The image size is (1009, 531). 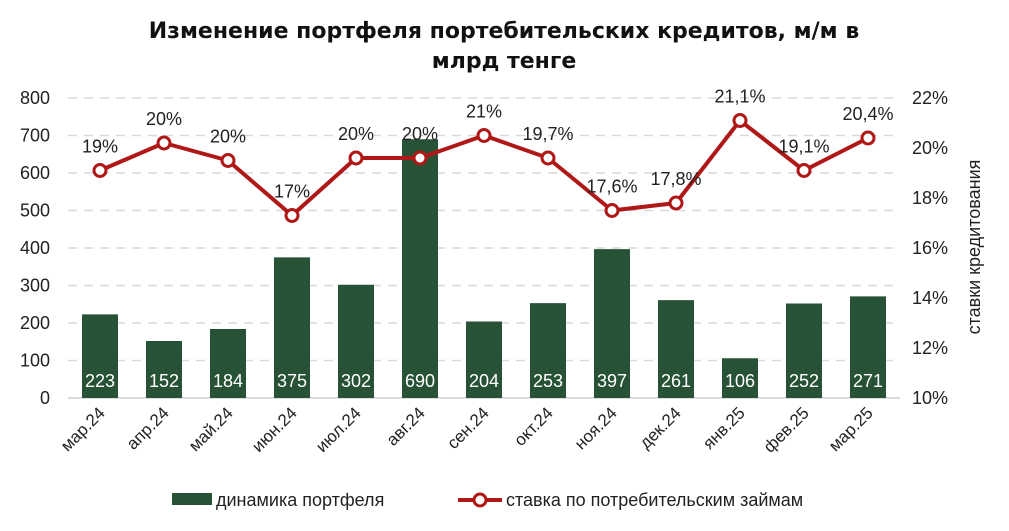 I want to click on bar-value-label: 375, so click(x=292, y=381).